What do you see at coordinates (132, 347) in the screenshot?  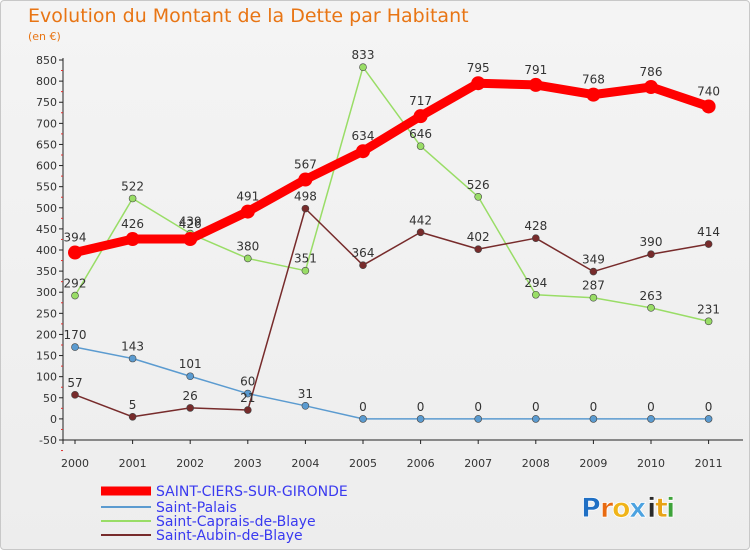 I see `data-label: 143` at bounding box center [132, 347].